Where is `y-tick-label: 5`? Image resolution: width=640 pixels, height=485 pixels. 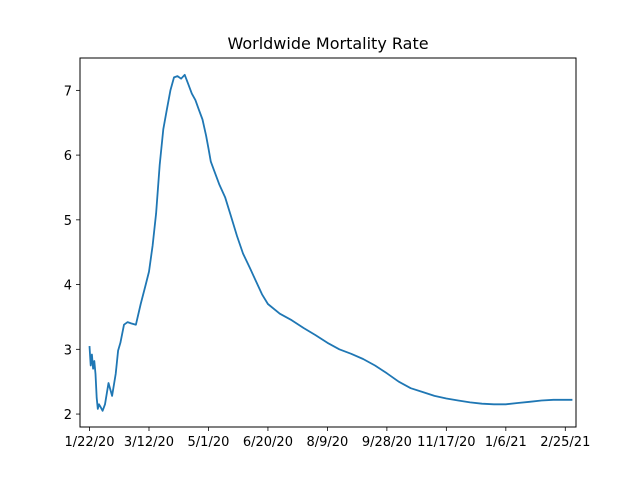 y-tick-label: 5 is located at coordinates (68, 221).